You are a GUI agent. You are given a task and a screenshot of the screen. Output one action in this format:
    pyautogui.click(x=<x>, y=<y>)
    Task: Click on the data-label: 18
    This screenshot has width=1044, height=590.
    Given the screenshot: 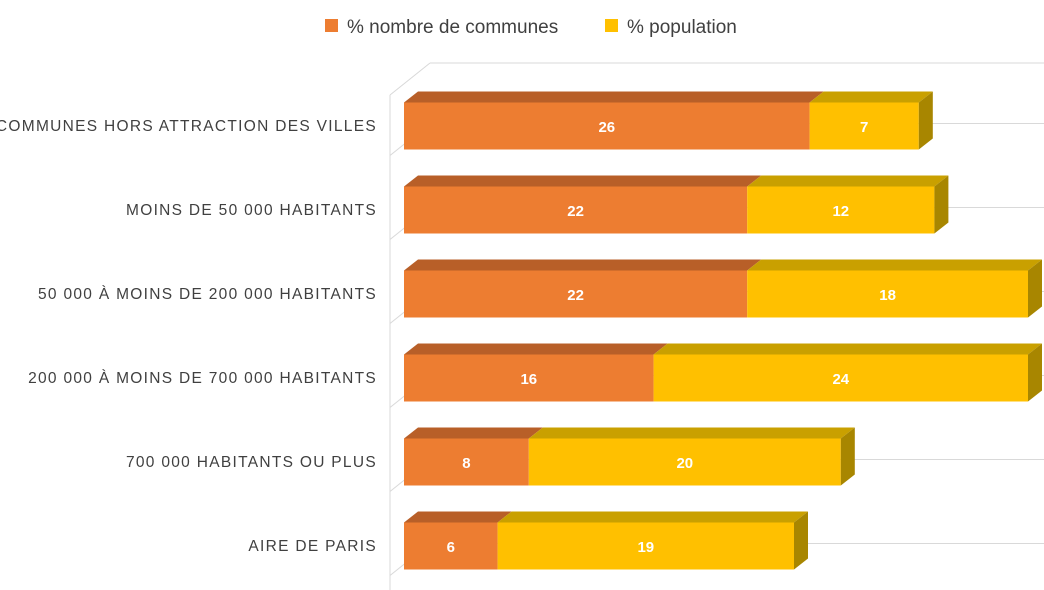 What is the action you would take?
    pyautogui.click(x=887, y=295)
    